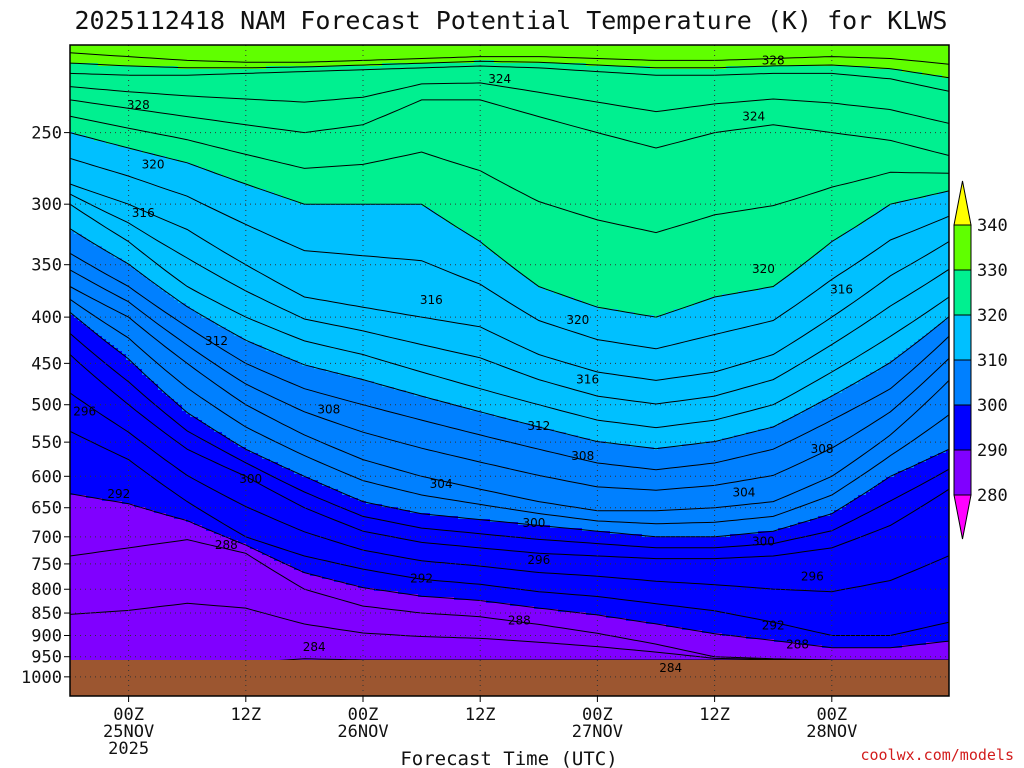 The image size is (1024, 768). What do you see at coordinates (992, 406) in the screenshot?
I see `colorbar-label: 300` at bounding box center [992, 406].